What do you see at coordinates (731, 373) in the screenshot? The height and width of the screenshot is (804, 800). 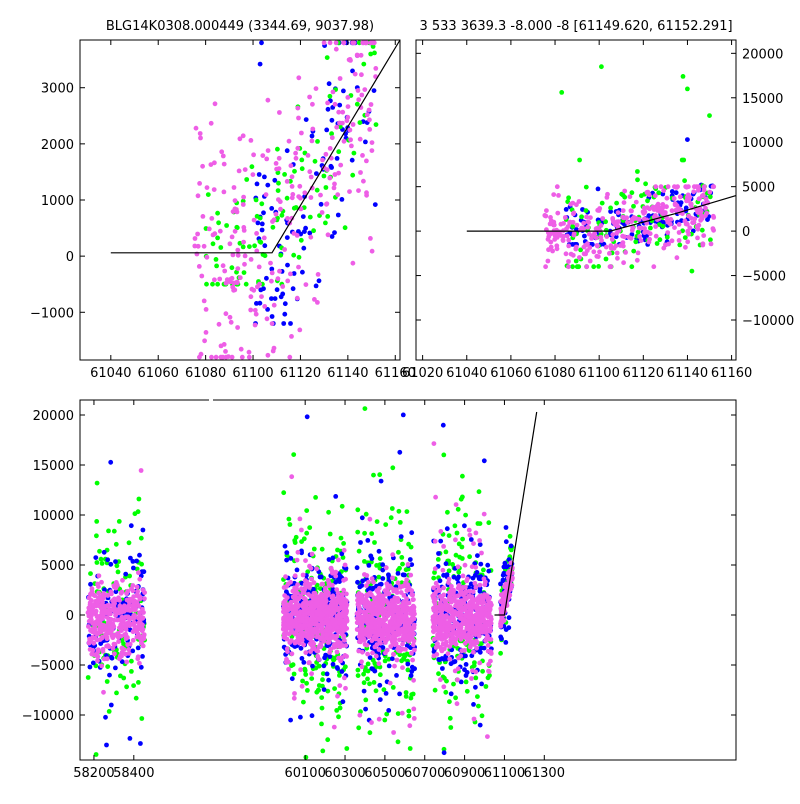 I see `x-tick-label: 61160` at bounding box center [731, 373].